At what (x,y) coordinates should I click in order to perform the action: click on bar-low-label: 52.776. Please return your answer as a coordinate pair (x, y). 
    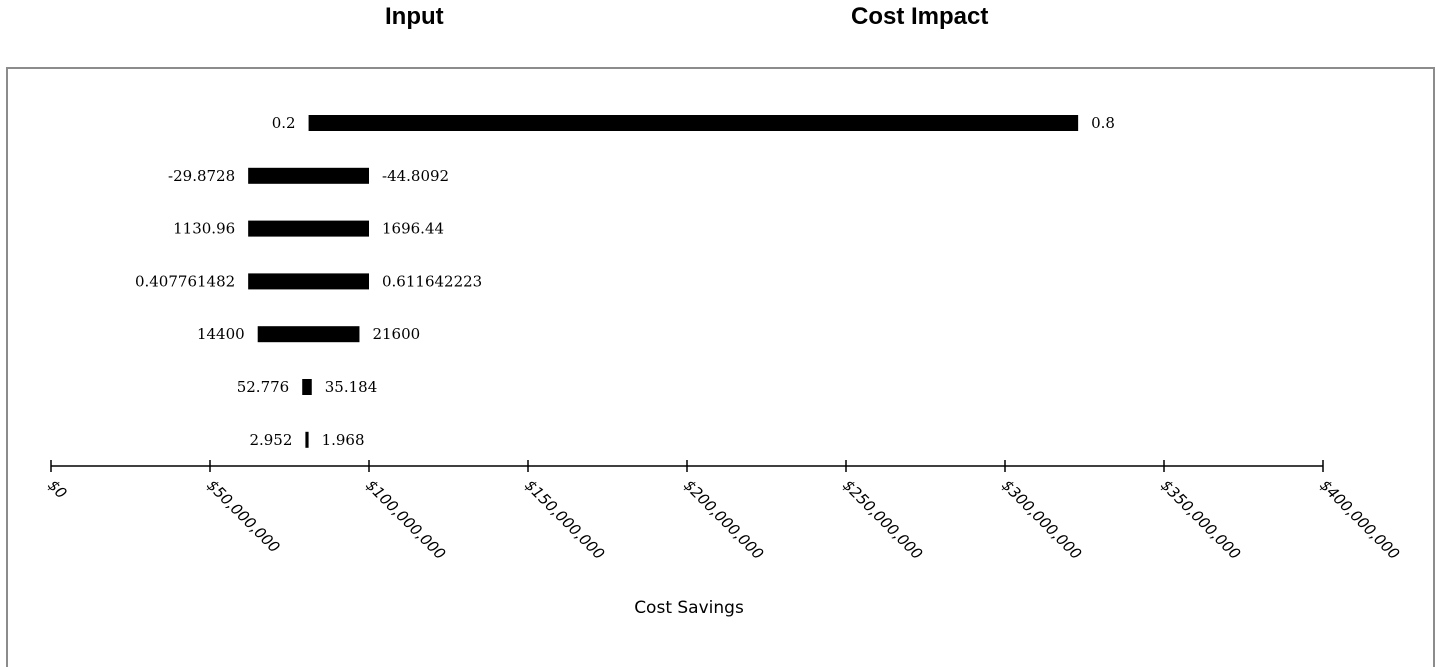
    Looking at the image, I should click on (263, 387).